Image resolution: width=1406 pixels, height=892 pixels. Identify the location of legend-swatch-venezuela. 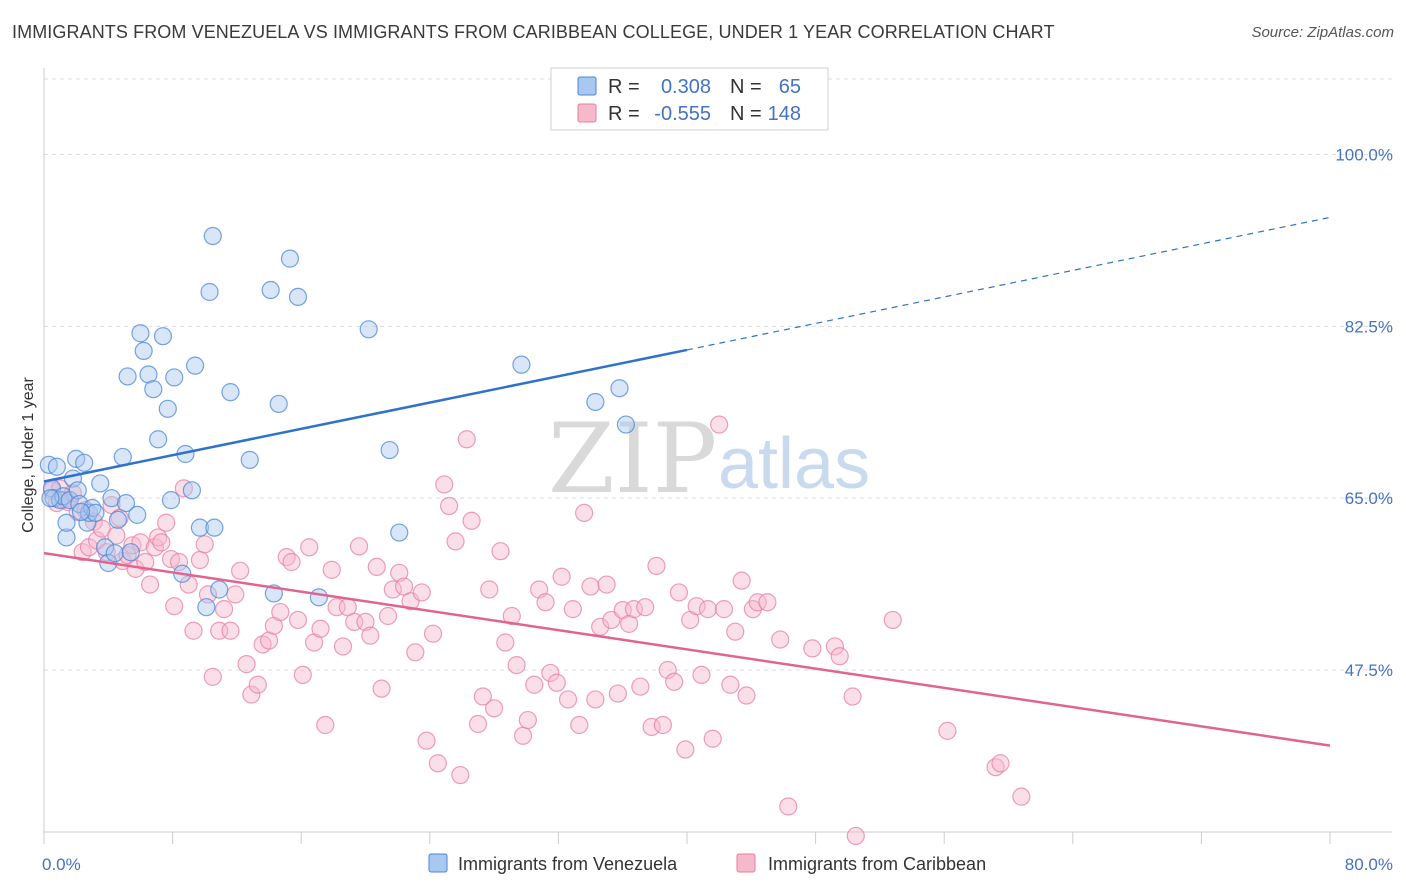
(587, 86).